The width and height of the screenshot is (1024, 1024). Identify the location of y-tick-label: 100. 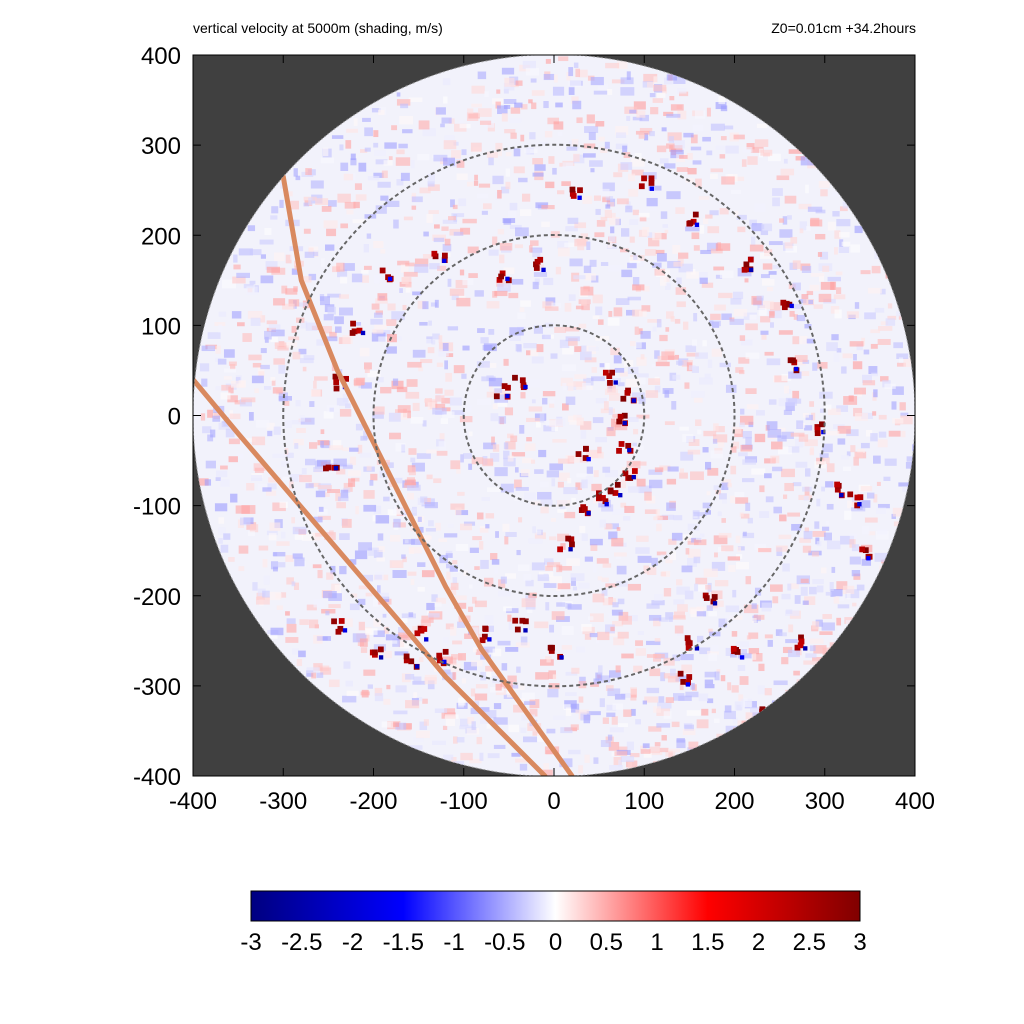
(161, 326).